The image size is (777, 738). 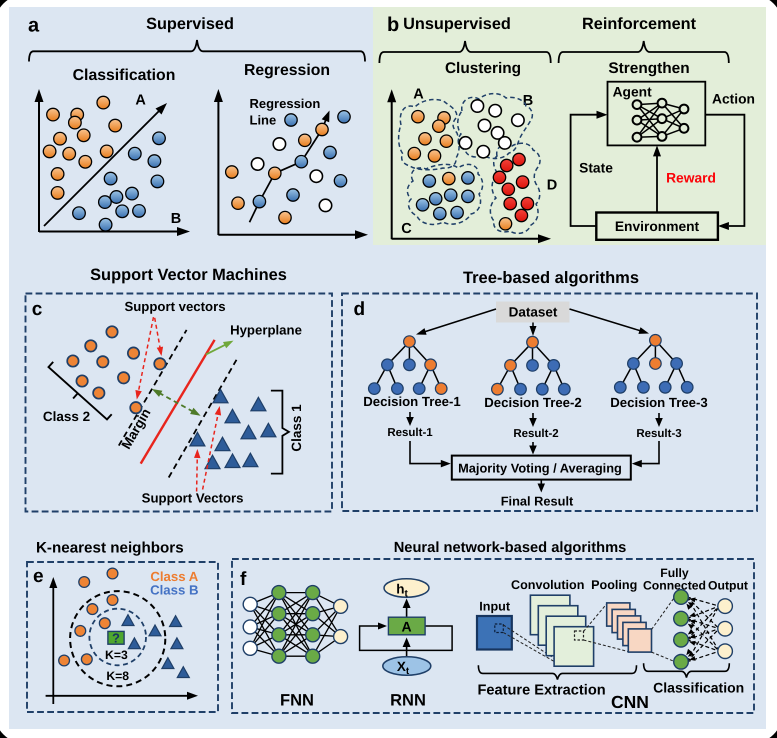 I want to click on svg-text: RNN, so click(x=408, y=701).